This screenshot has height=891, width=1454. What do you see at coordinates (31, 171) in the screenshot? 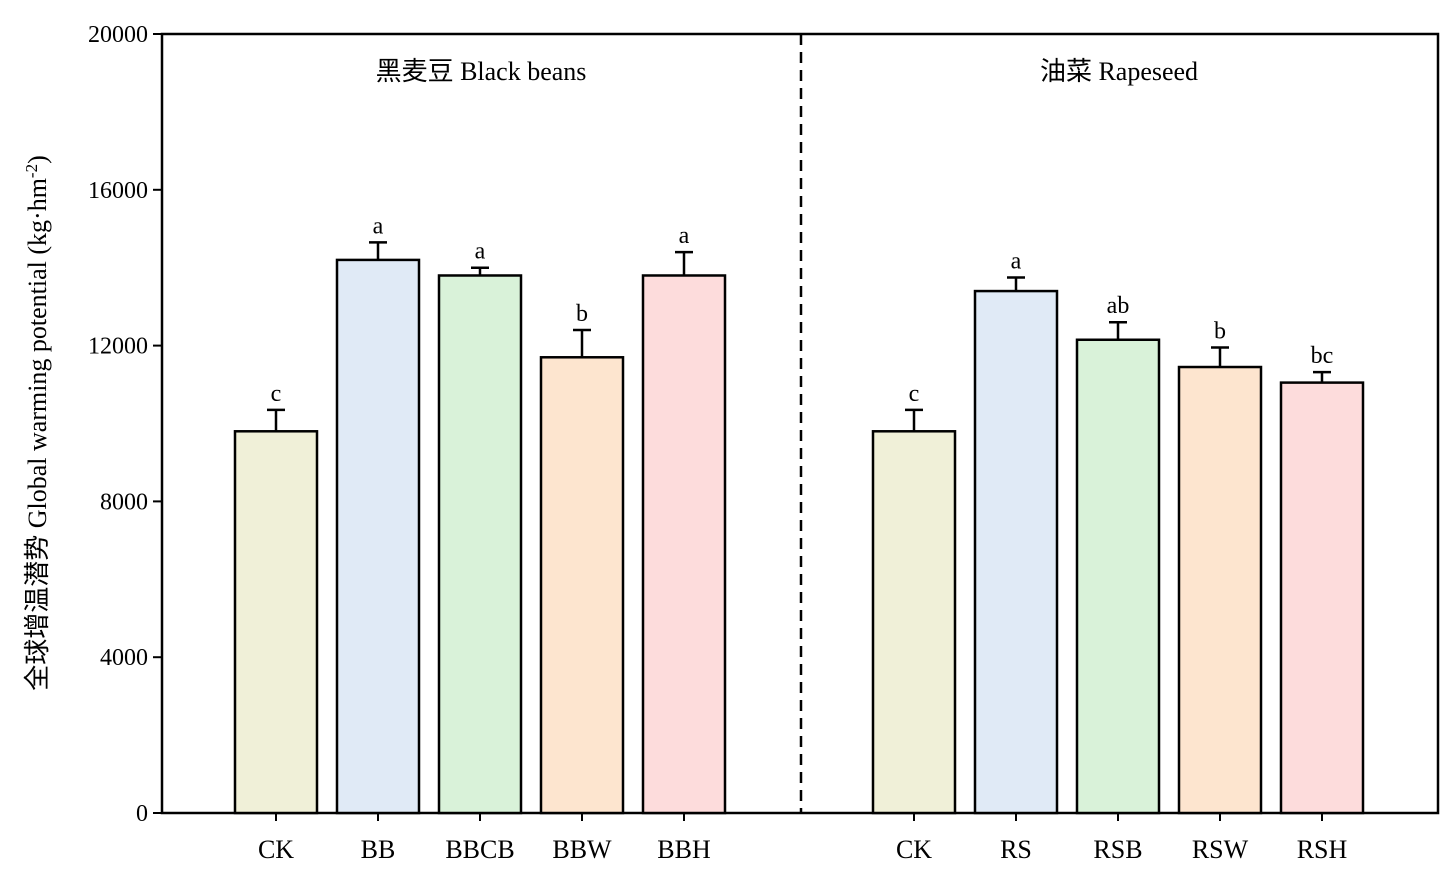
I see `y-axis-title-superscript: -2` at bounding box center [31, 171].